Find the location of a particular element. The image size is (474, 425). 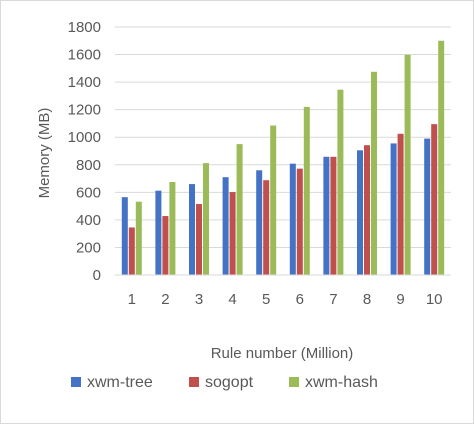

legend-swatch-sogopt is located at coordinates (194, 382).